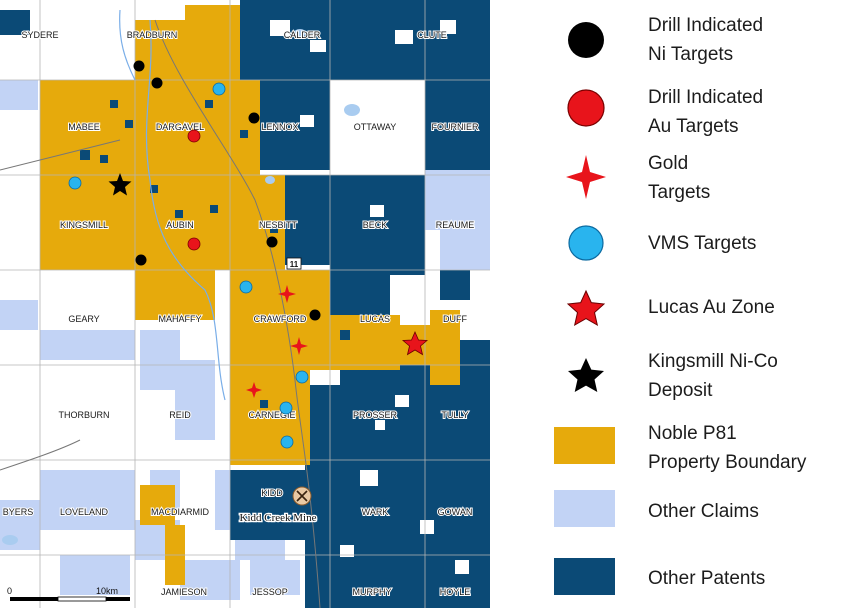 The image size is (844, 608). What do you see at coordinates (227, 190) in the screenshot?
I see `drill-ni-targets` at bounding box center [227, 190].